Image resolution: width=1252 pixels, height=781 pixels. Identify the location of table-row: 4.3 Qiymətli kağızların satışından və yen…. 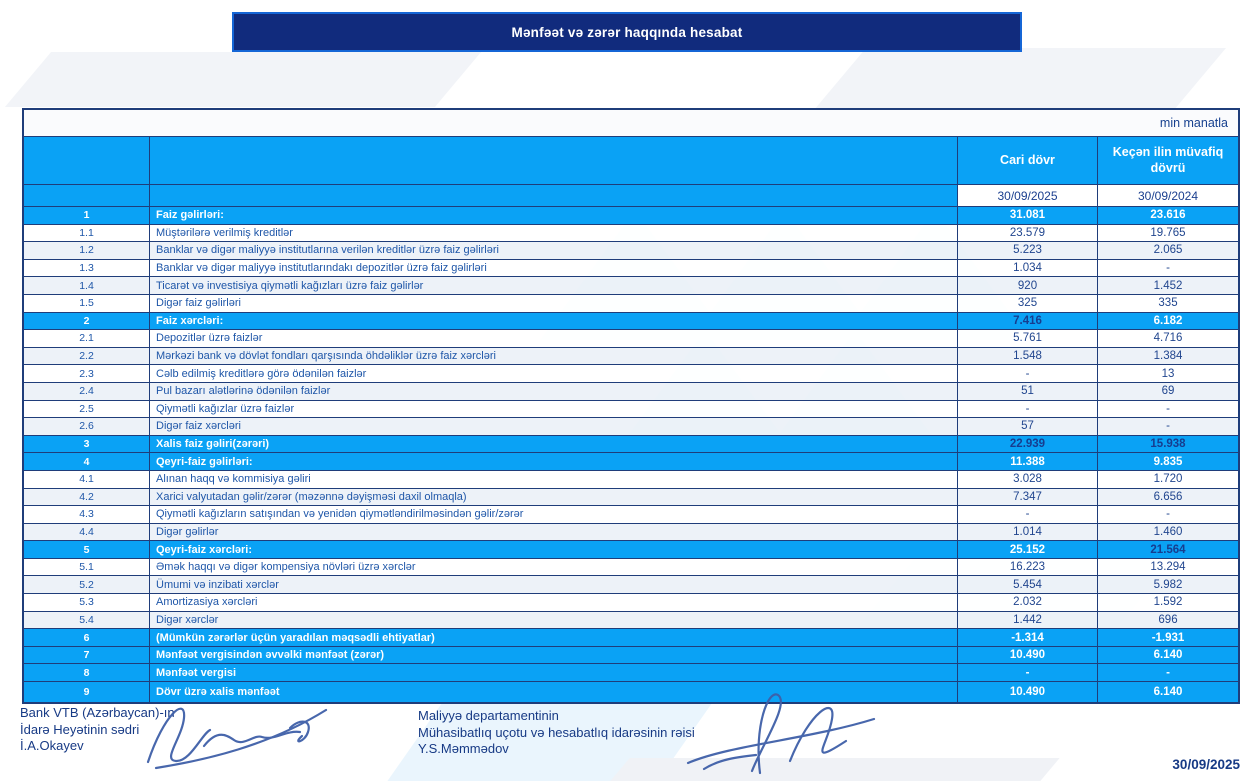
(631, 515).